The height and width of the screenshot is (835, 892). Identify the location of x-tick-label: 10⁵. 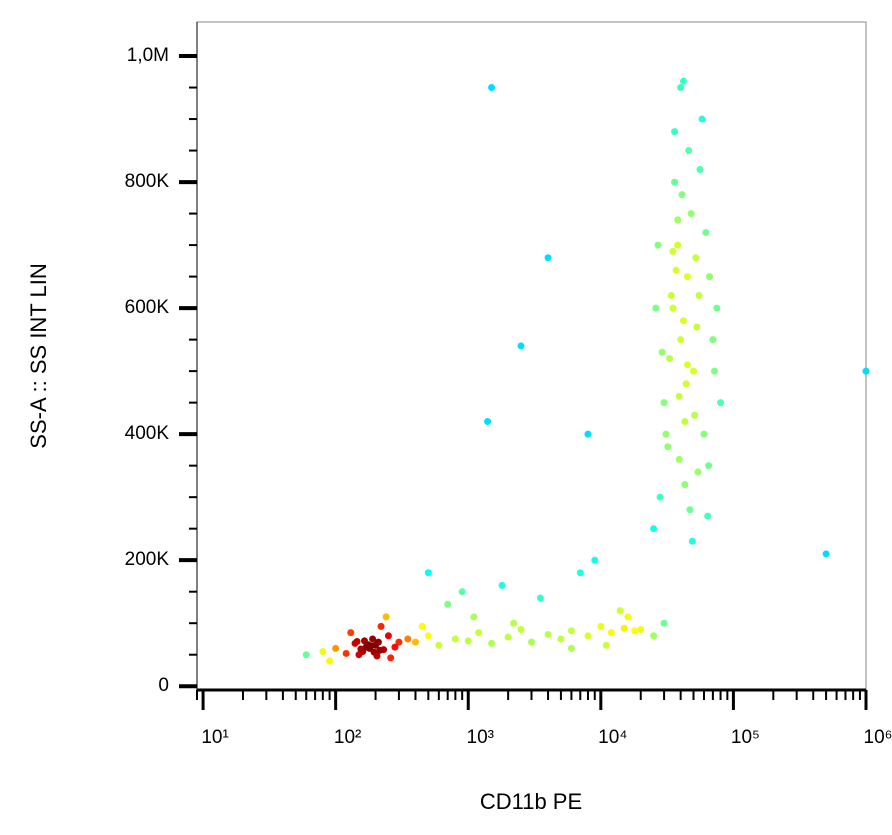
(745, 737).